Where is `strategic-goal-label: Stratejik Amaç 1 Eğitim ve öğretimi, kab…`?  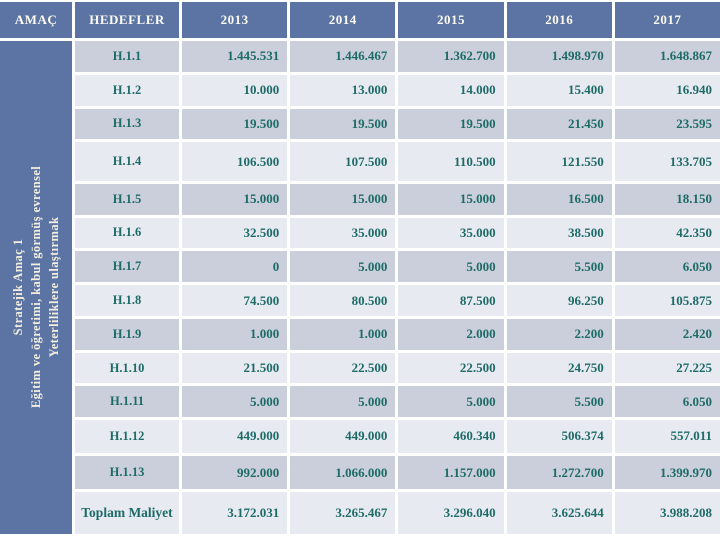 strategic-goal-label: Stratejik Amaç 1 Eğitim ve öğretimi, kab… is located at coordinates (36, 287).